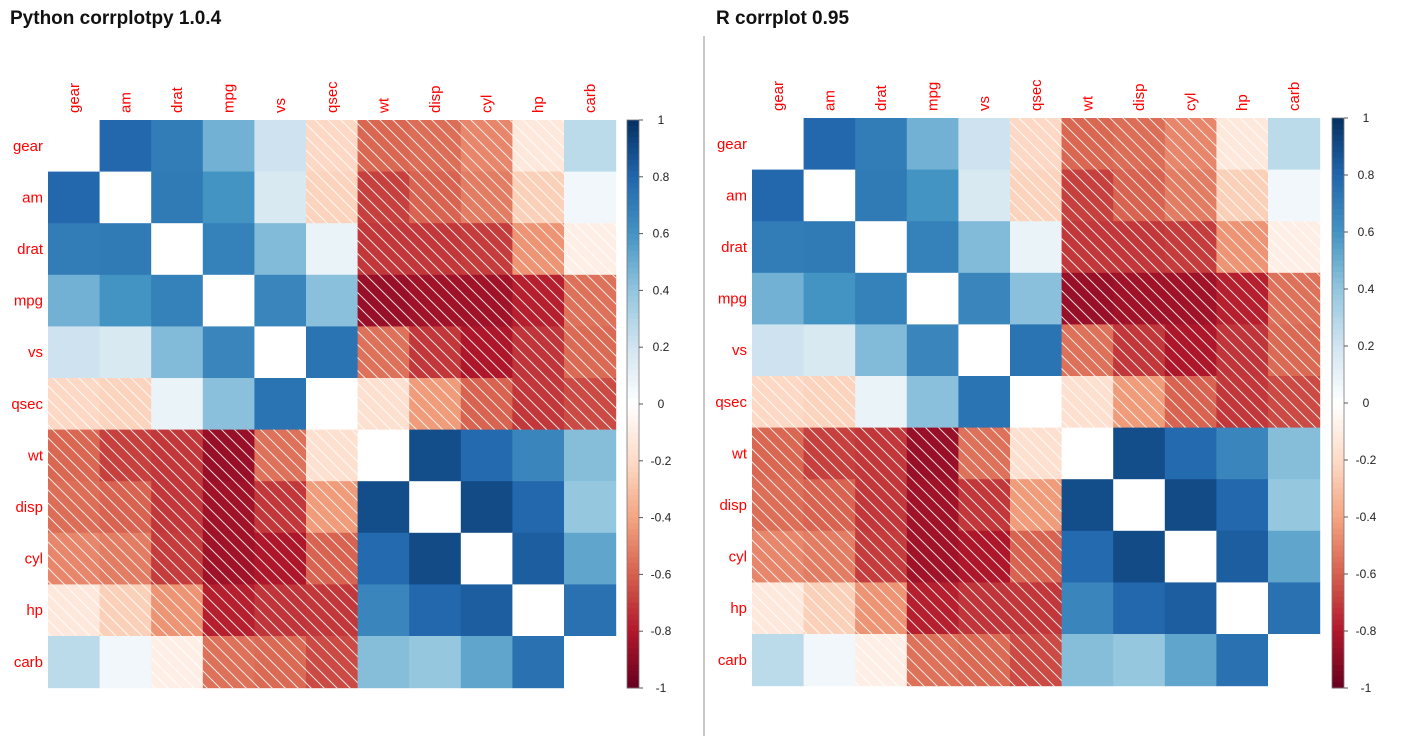 Image resolution: width=1406 pixels, height=736 pixels. Describe the element at coordinates (1087, 298) in the screenshot. I see `cell-hatch-mpg-wt` at that location.